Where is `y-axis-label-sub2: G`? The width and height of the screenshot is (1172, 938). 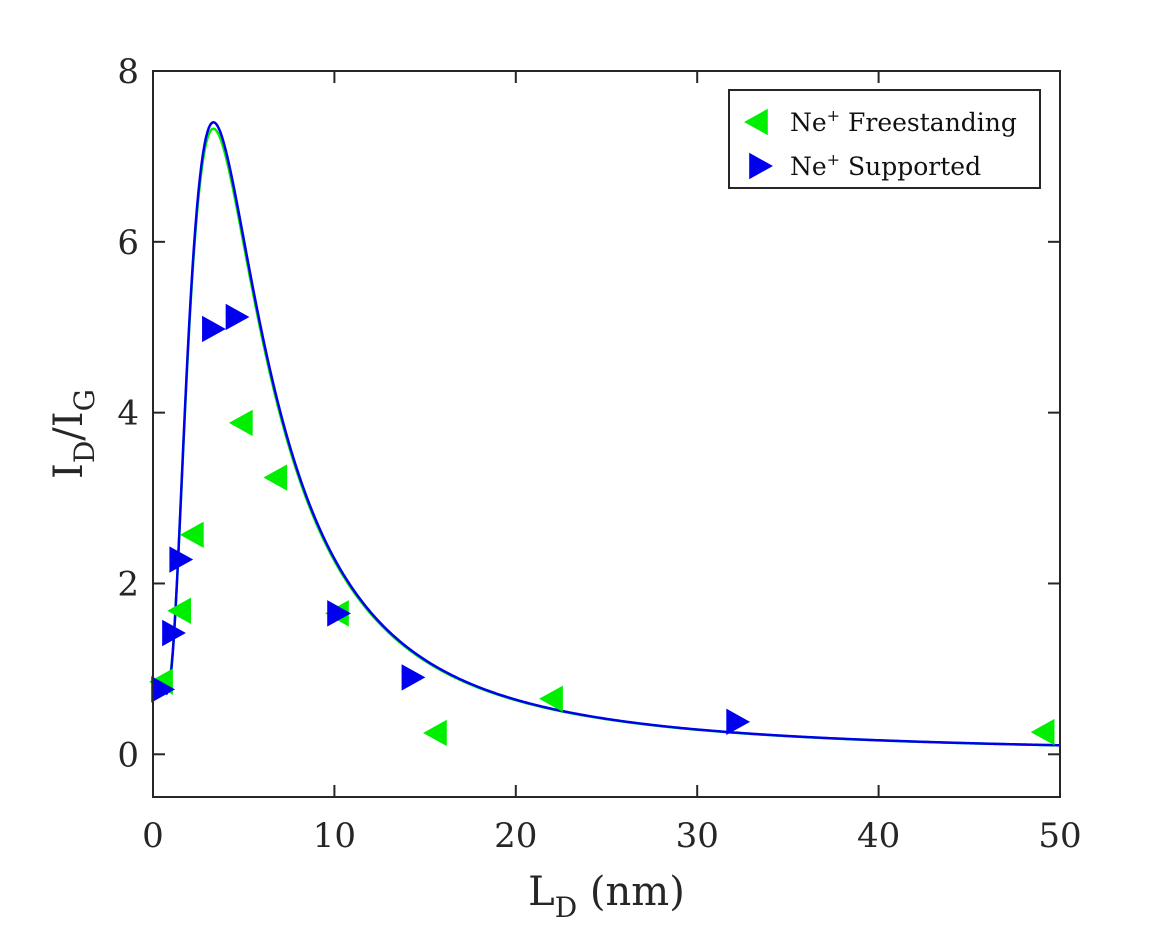 y-axis-label-sub2: G is located at coordinates (84, 400).